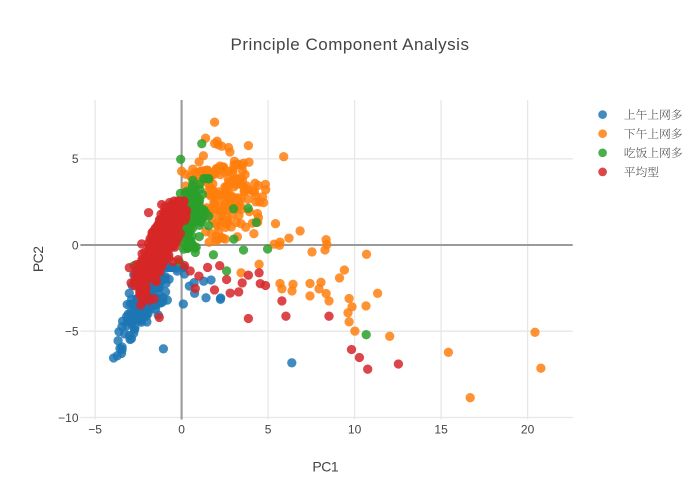 This screenshot has height=500, width=700. I want to click on svg-text: 10, so click(355, 430).